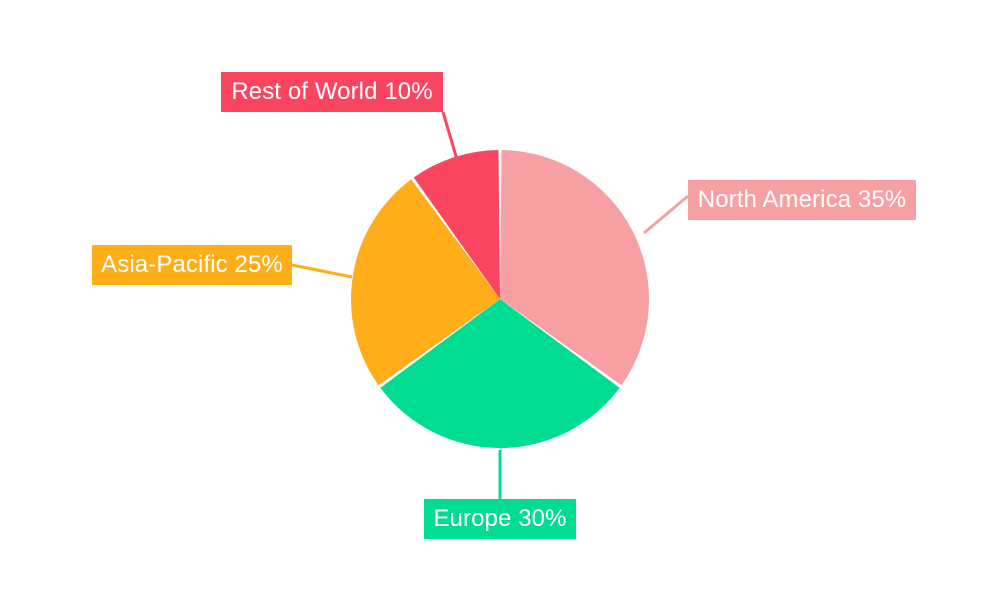  Describe the element at coordinates (192, 265) in the screenshot. I see `pie-slice-label: Asia-Pacific 25%` at that location.